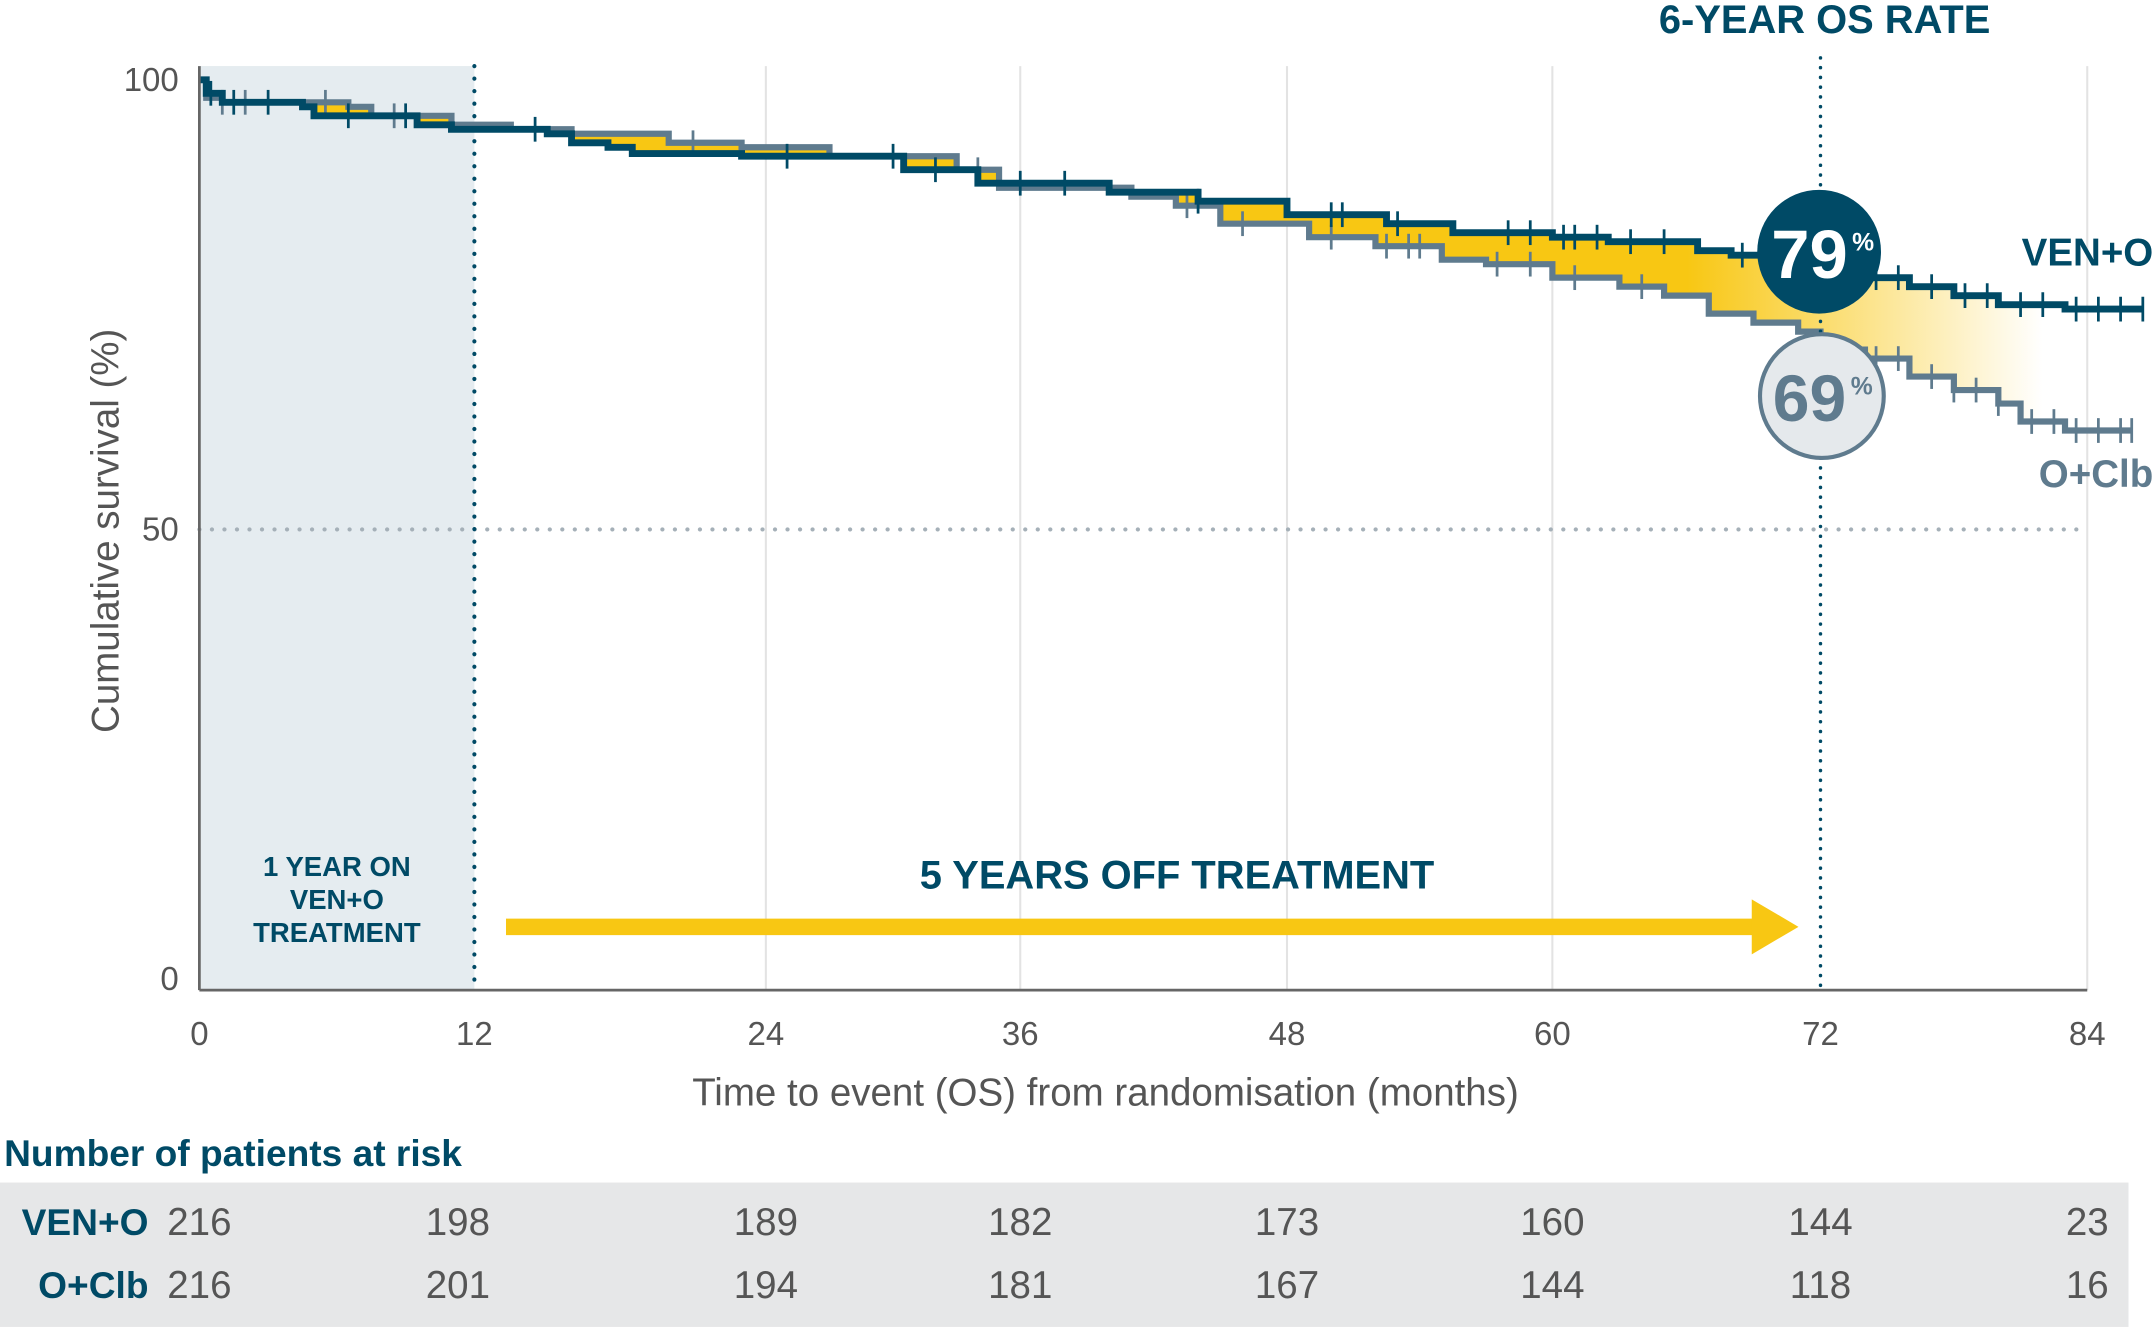 The width and height of the screenshot is (2156, 1327). I want to click on y-axis-label: Cumulative survival (%), so click(105, 531).